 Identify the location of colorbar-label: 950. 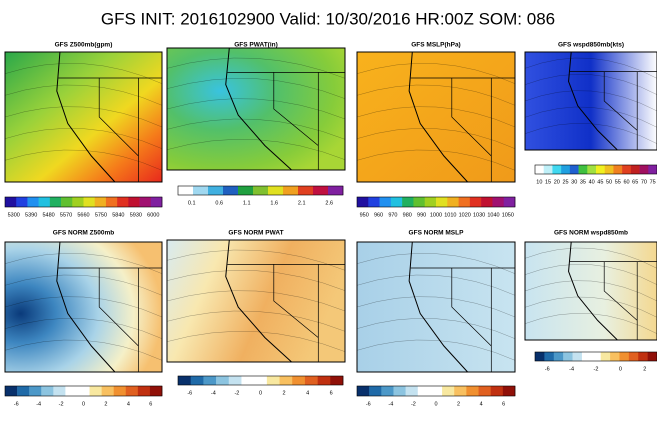
(364, 215).